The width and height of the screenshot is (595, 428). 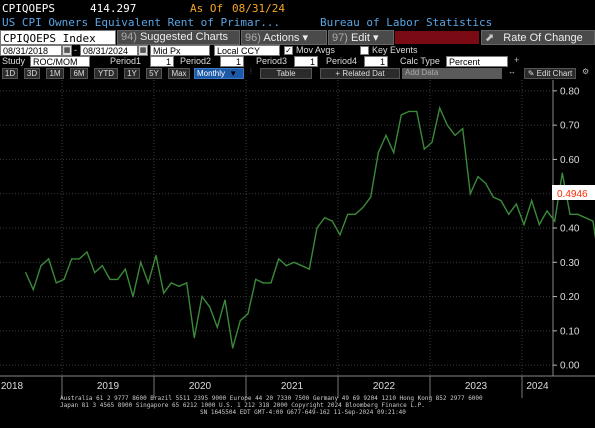 I want to click on zoom-icon: ↔, so click(x=512, y=71).